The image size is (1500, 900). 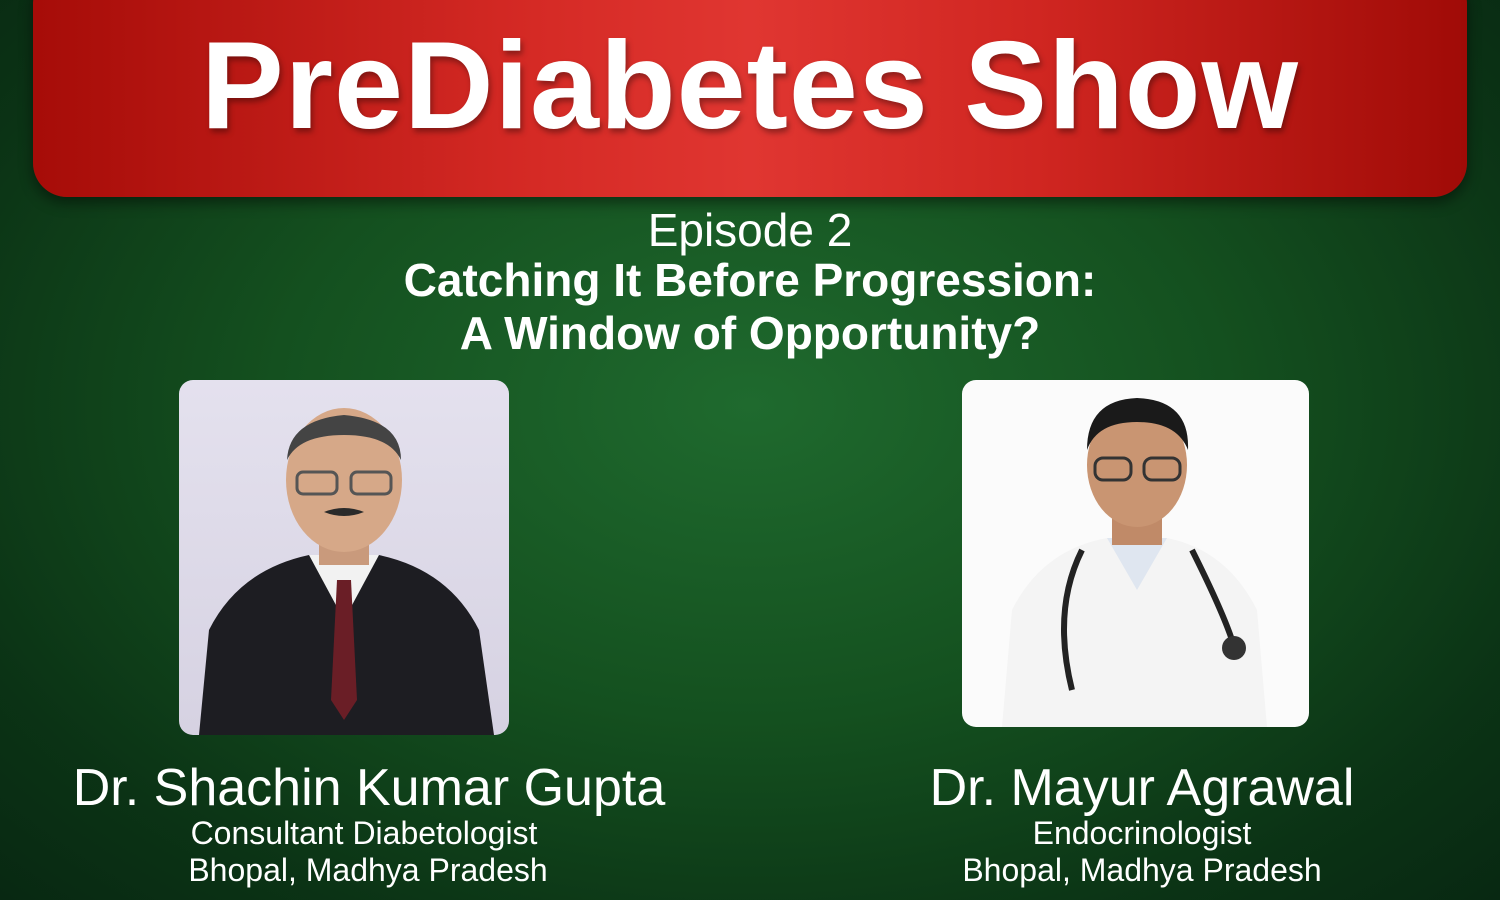 What do you see at coordinates (750, 280) in the screenshot?
I see `episode-title-line-1: Catching It Before Progression:` at bounding box center [750, 280].